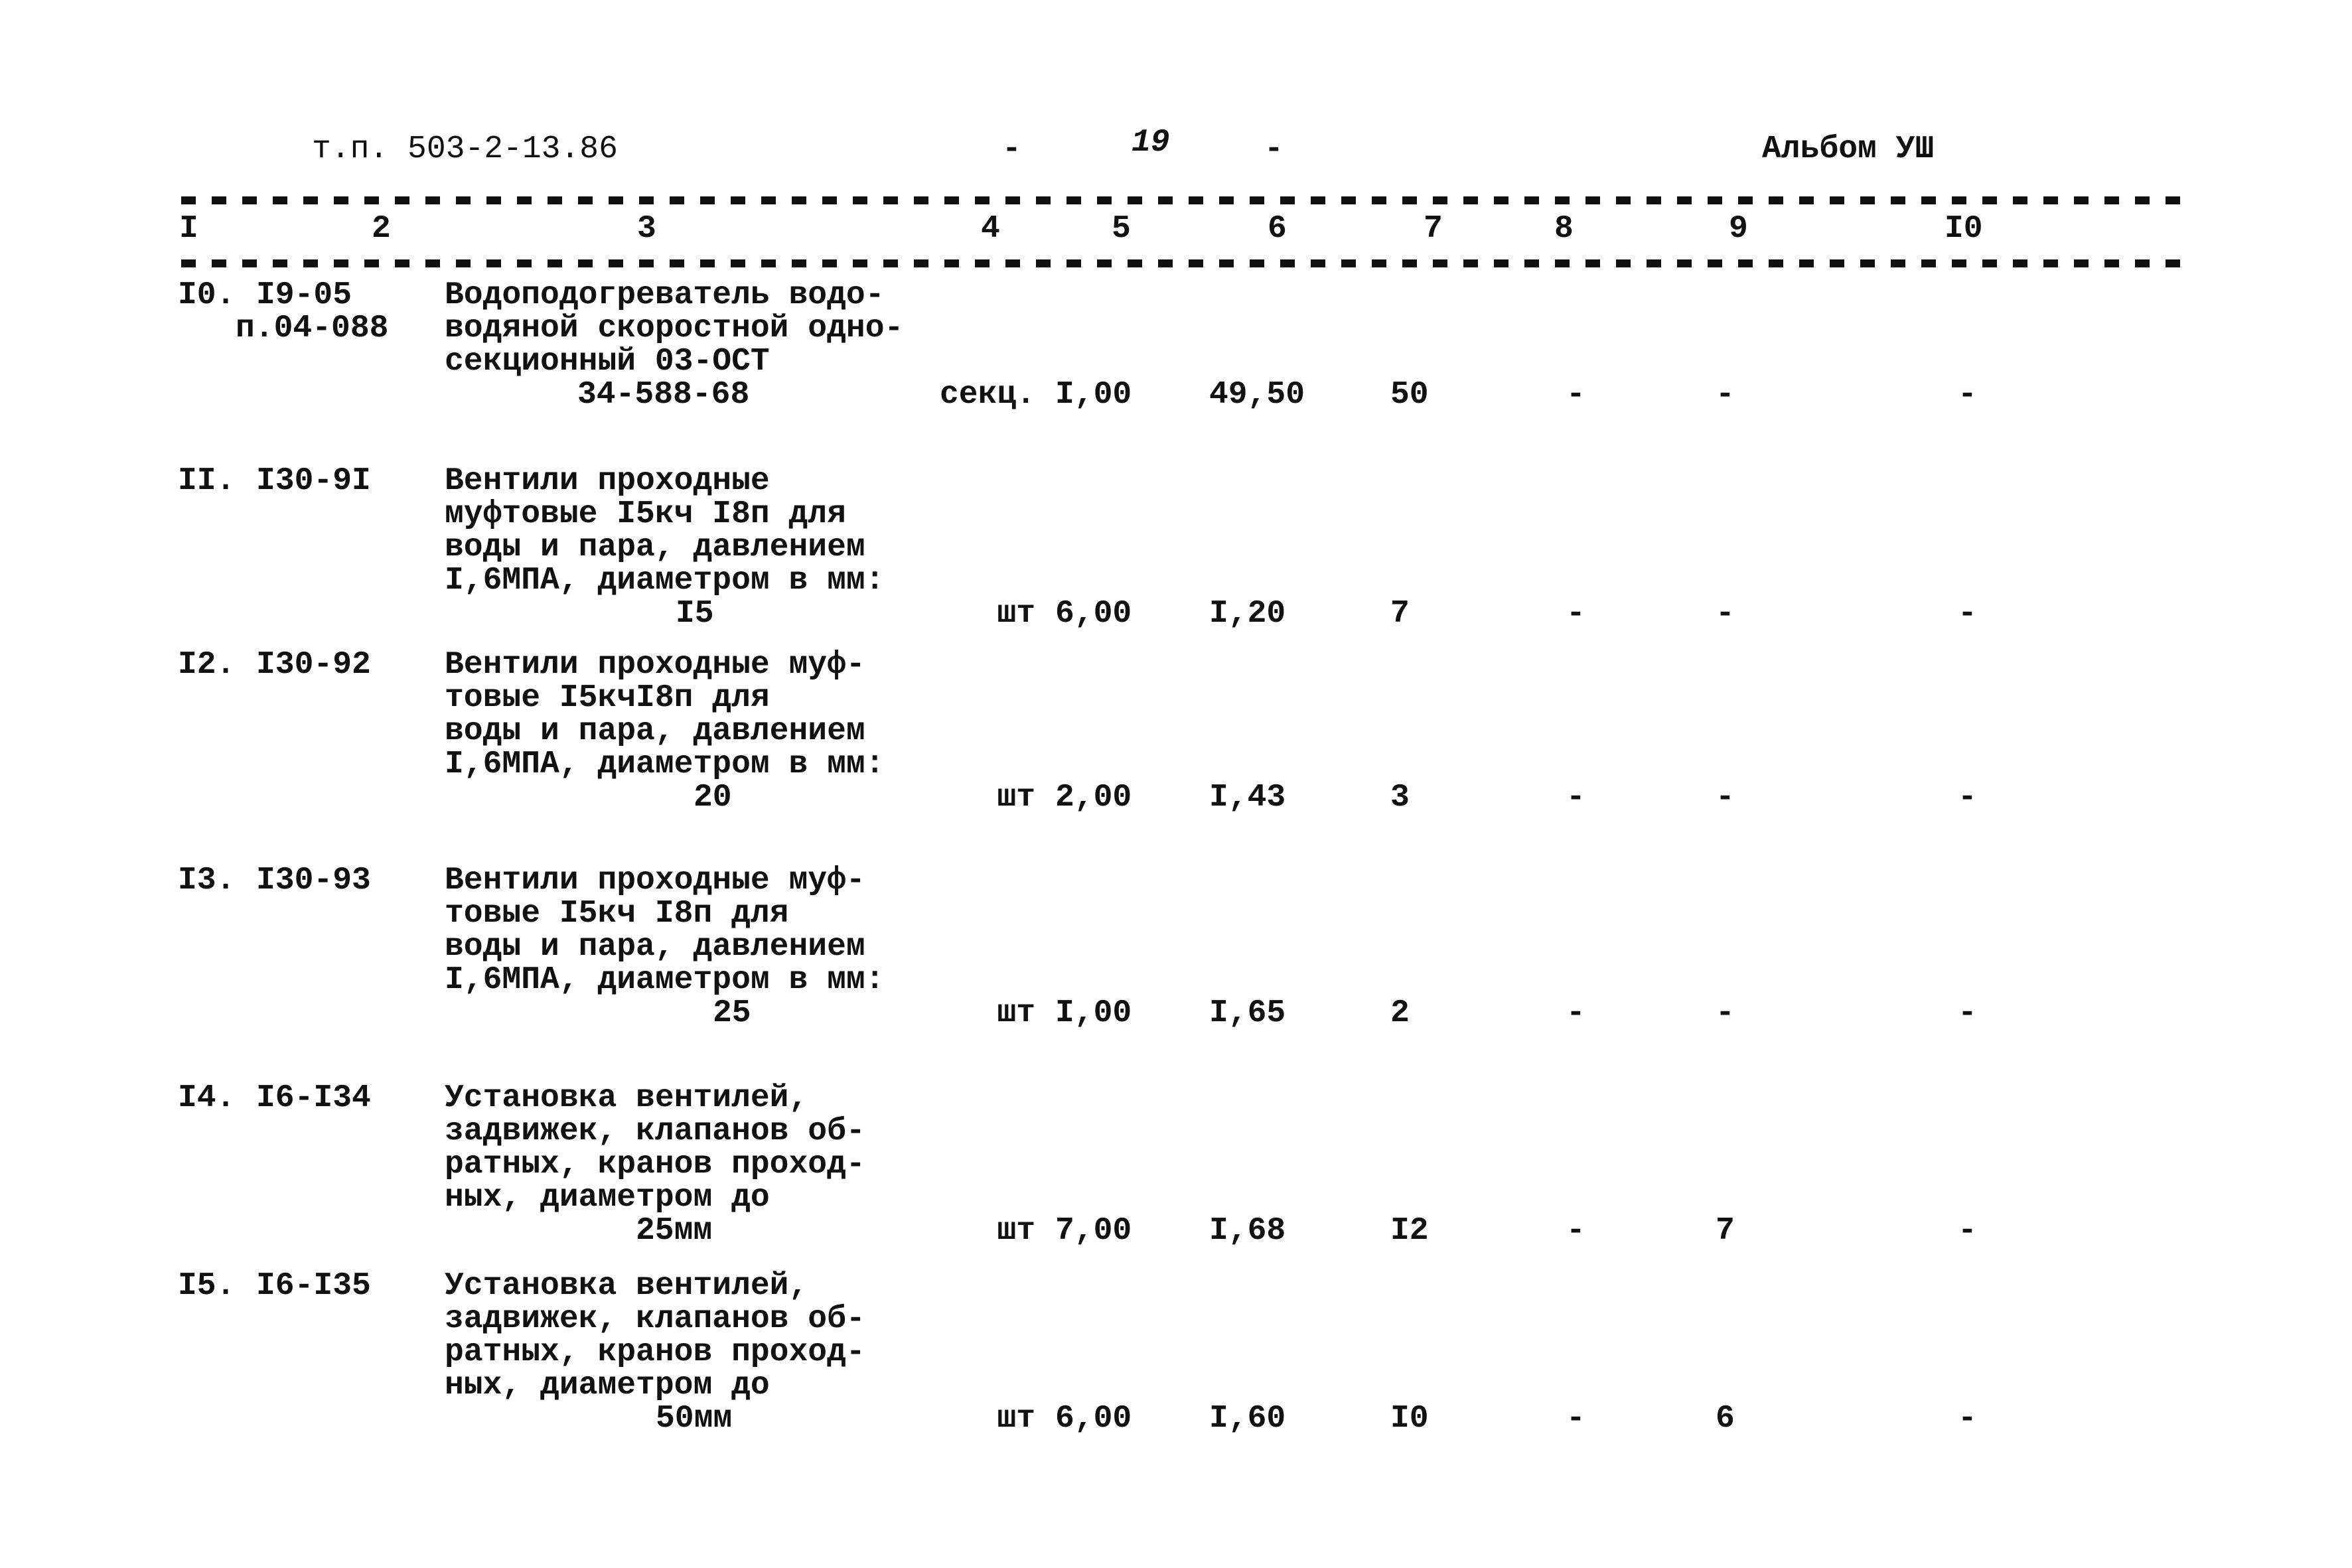 The image size is (2352, 1568). I want to click on column-number: 4, so click(990, 229).